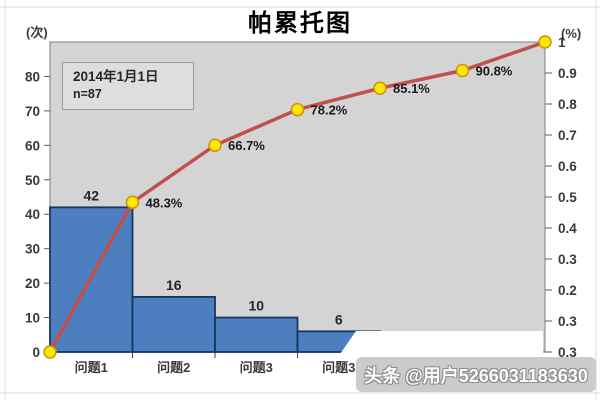  What do you see at coordinates (174, 285) in the screenshot?
I see `bar-value-label: 16` at bounding box center [174, 285].